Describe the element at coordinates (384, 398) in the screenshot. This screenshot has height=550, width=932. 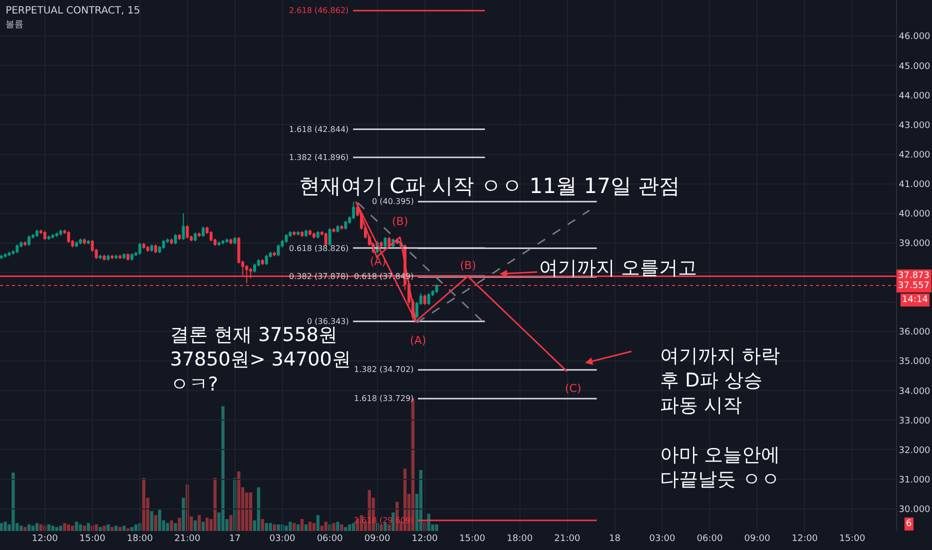
I see `annotation: 1.618 (33.729)` at that location.